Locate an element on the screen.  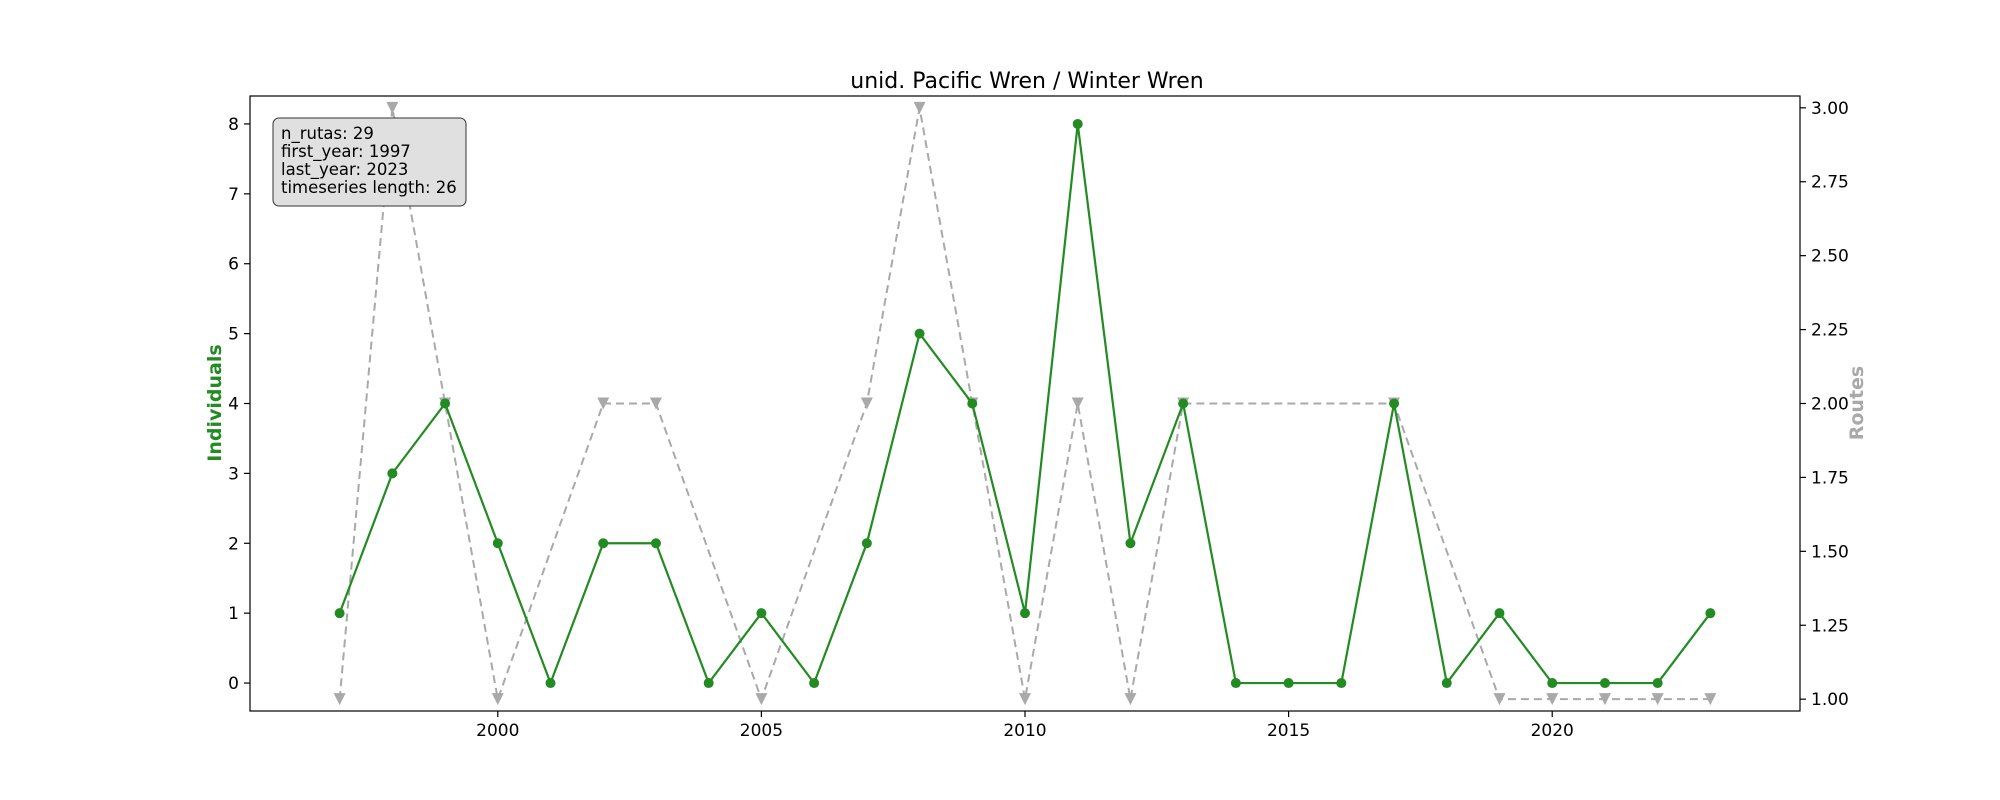
y-axis-left: 0 1 2 3 4 5 6 7 8 is located at coordinates (239, 404).